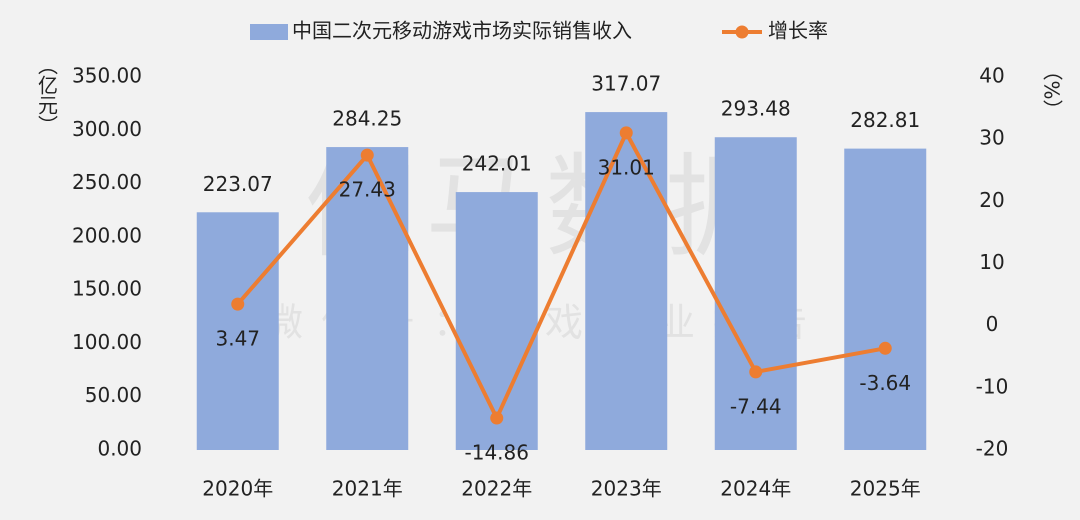 The height and width of the screenshot is (520, 1080). I want to click on legend-label: 增长率, so click(798, 31).